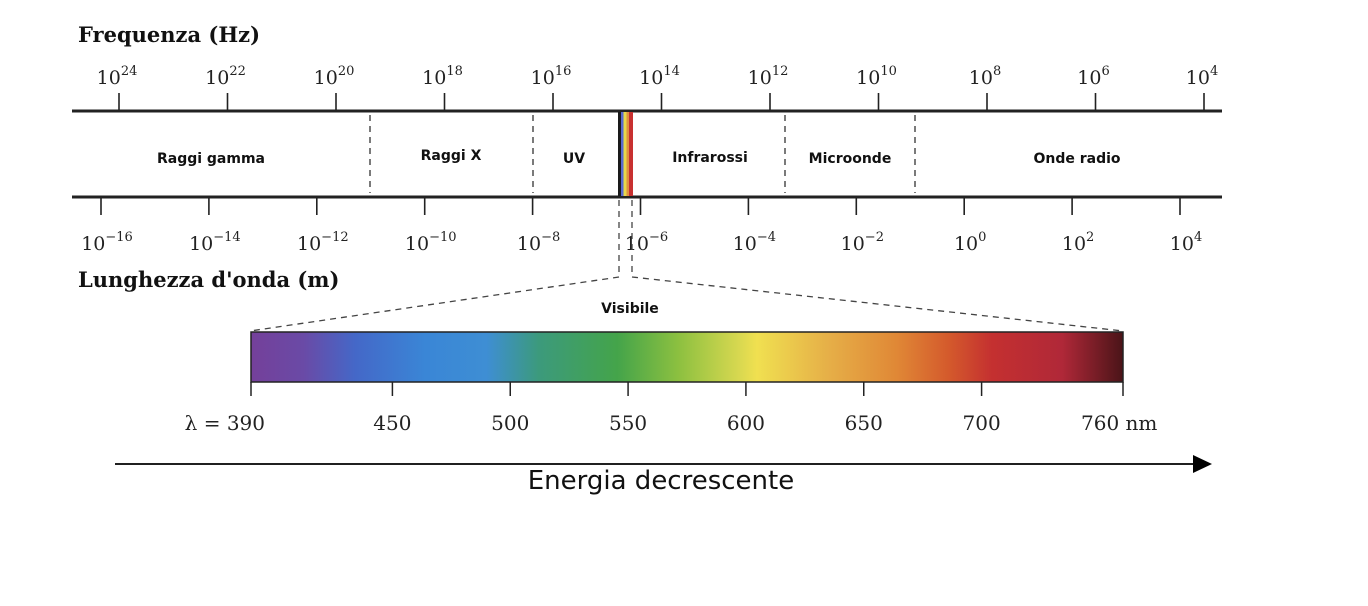 This screenshot has width=1368, height=606. What do you see at coordinates (862, 242) in the screenshot?
I see `wavelength-tick-label: 10⁻²` at bounding box center [862, 242].